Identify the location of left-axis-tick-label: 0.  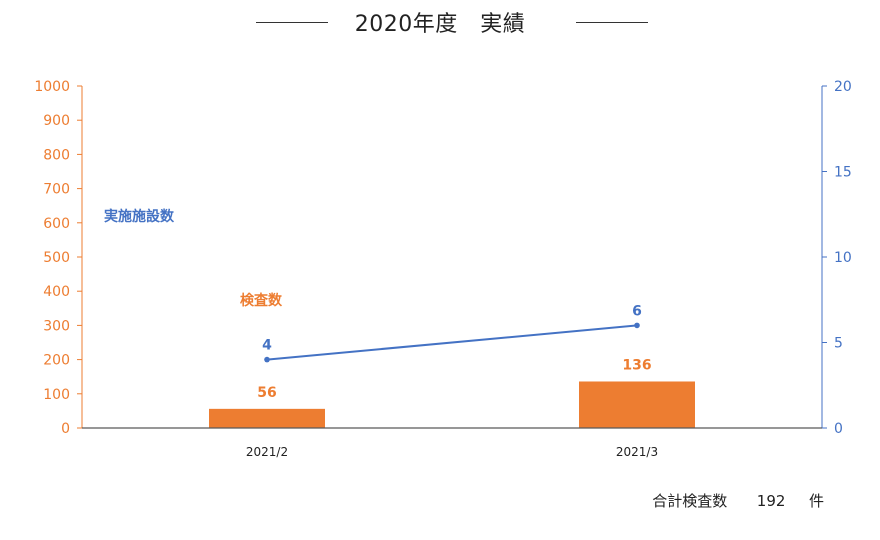
(65, 429).